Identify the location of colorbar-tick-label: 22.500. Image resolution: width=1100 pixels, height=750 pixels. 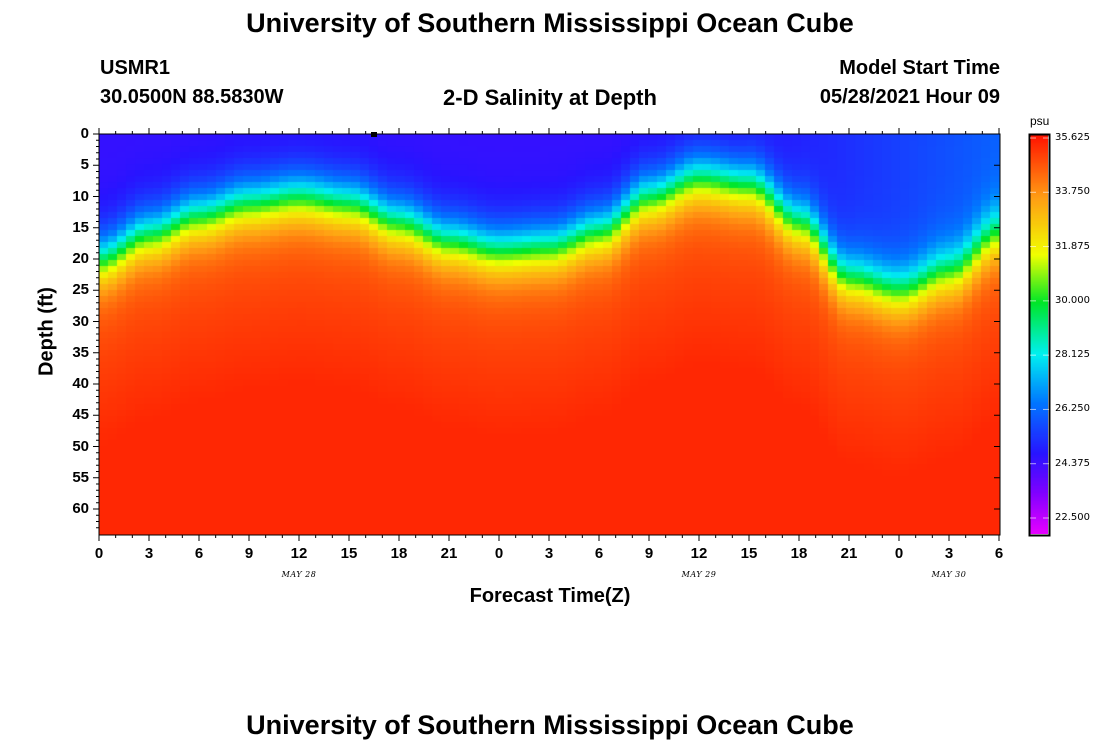
(1072, 517).